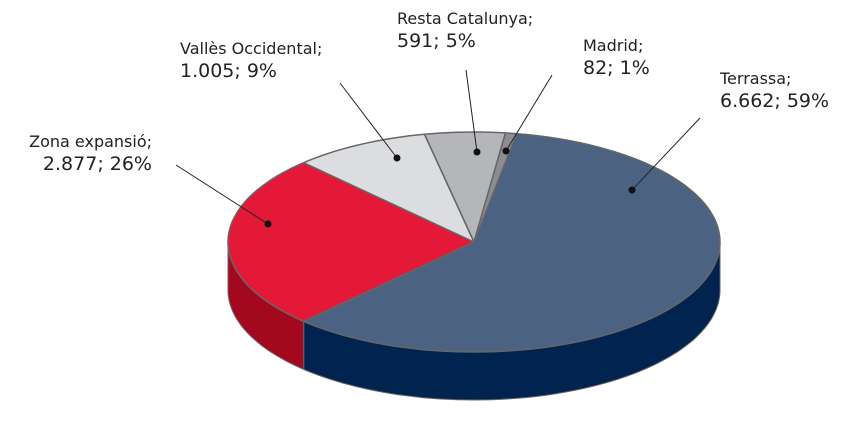  What do you see at coordinates (774, 101) in the screenshot?
I see `slice-value-label: 6.662; 59%` at bounding box center [774, 101].